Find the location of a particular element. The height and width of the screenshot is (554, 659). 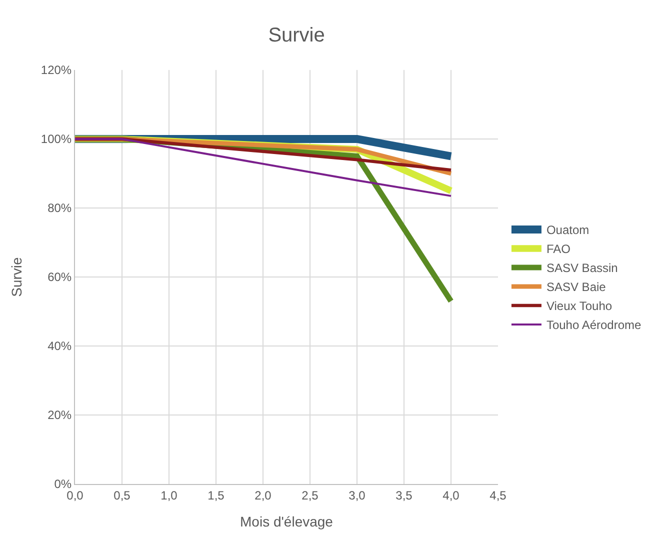

legend-label: SASV Bassin is located at coordinates (582, 268).